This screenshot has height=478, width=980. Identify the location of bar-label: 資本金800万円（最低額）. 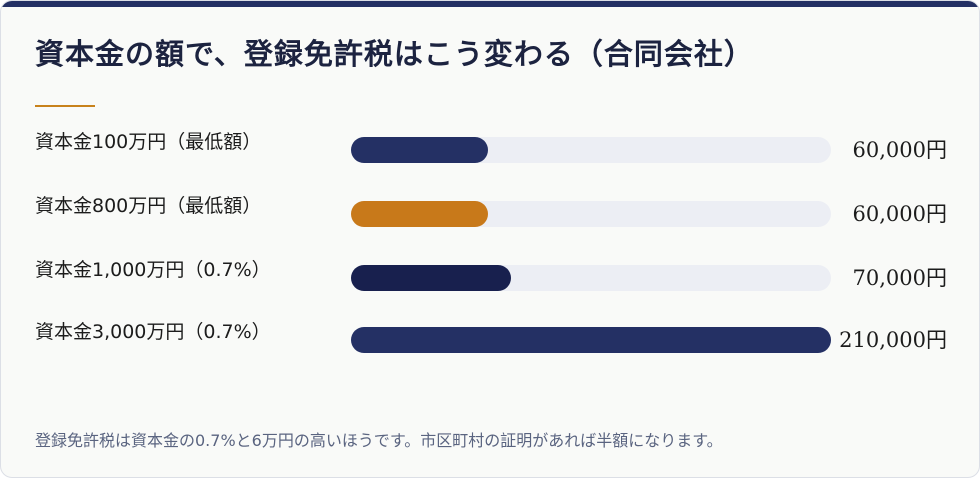
(148, 206).